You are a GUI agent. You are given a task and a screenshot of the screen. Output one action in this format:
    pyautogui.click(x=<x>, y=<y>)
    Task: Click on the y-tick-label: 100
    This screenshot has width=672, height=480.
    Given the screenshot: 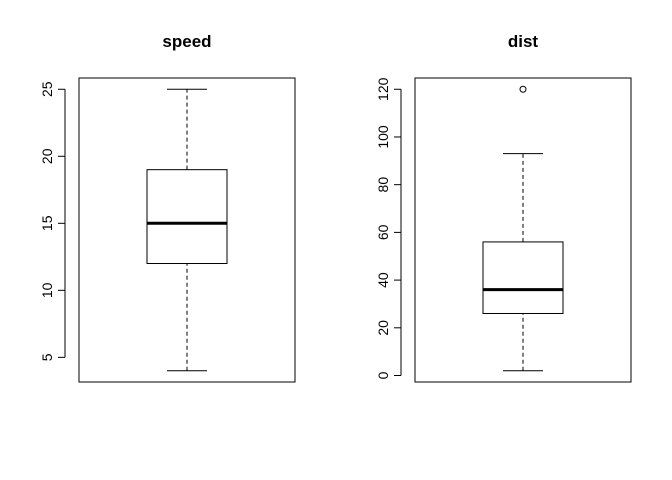 What is the action you would take?
    pyautogui.click(x=383, y=137)
    